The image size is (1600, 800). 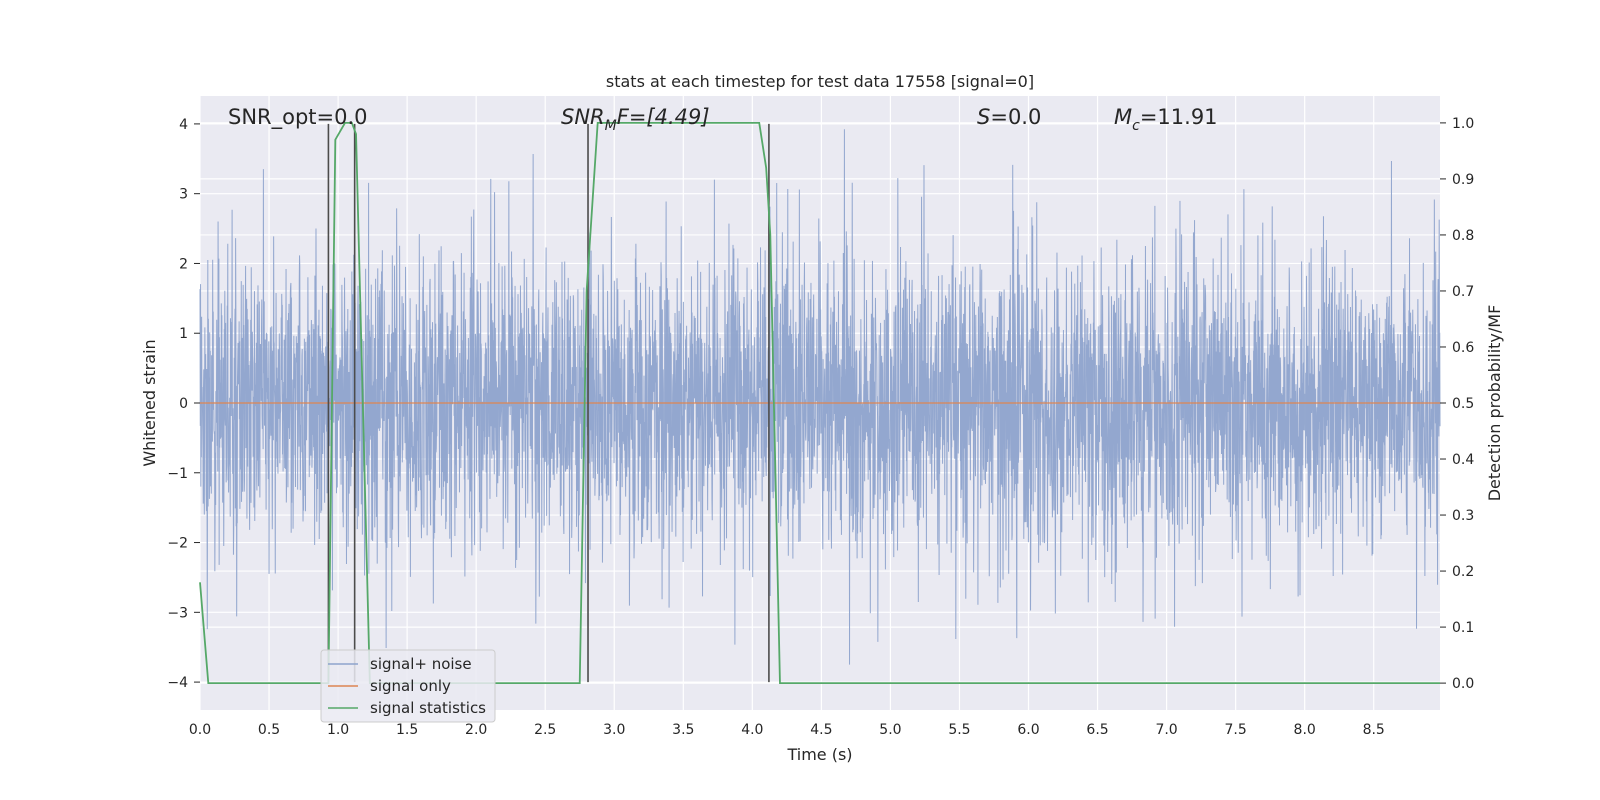 I want to click on y-left-tick-label: −3, so click(x=177, y=613).